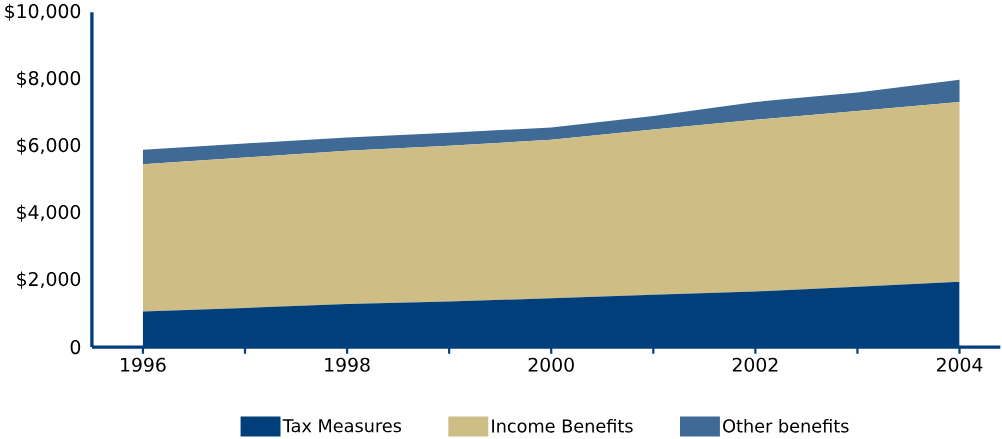 This screenshot has width=1002, height=439. I want to click on x-tick-label: 2000, so click(551, 364).